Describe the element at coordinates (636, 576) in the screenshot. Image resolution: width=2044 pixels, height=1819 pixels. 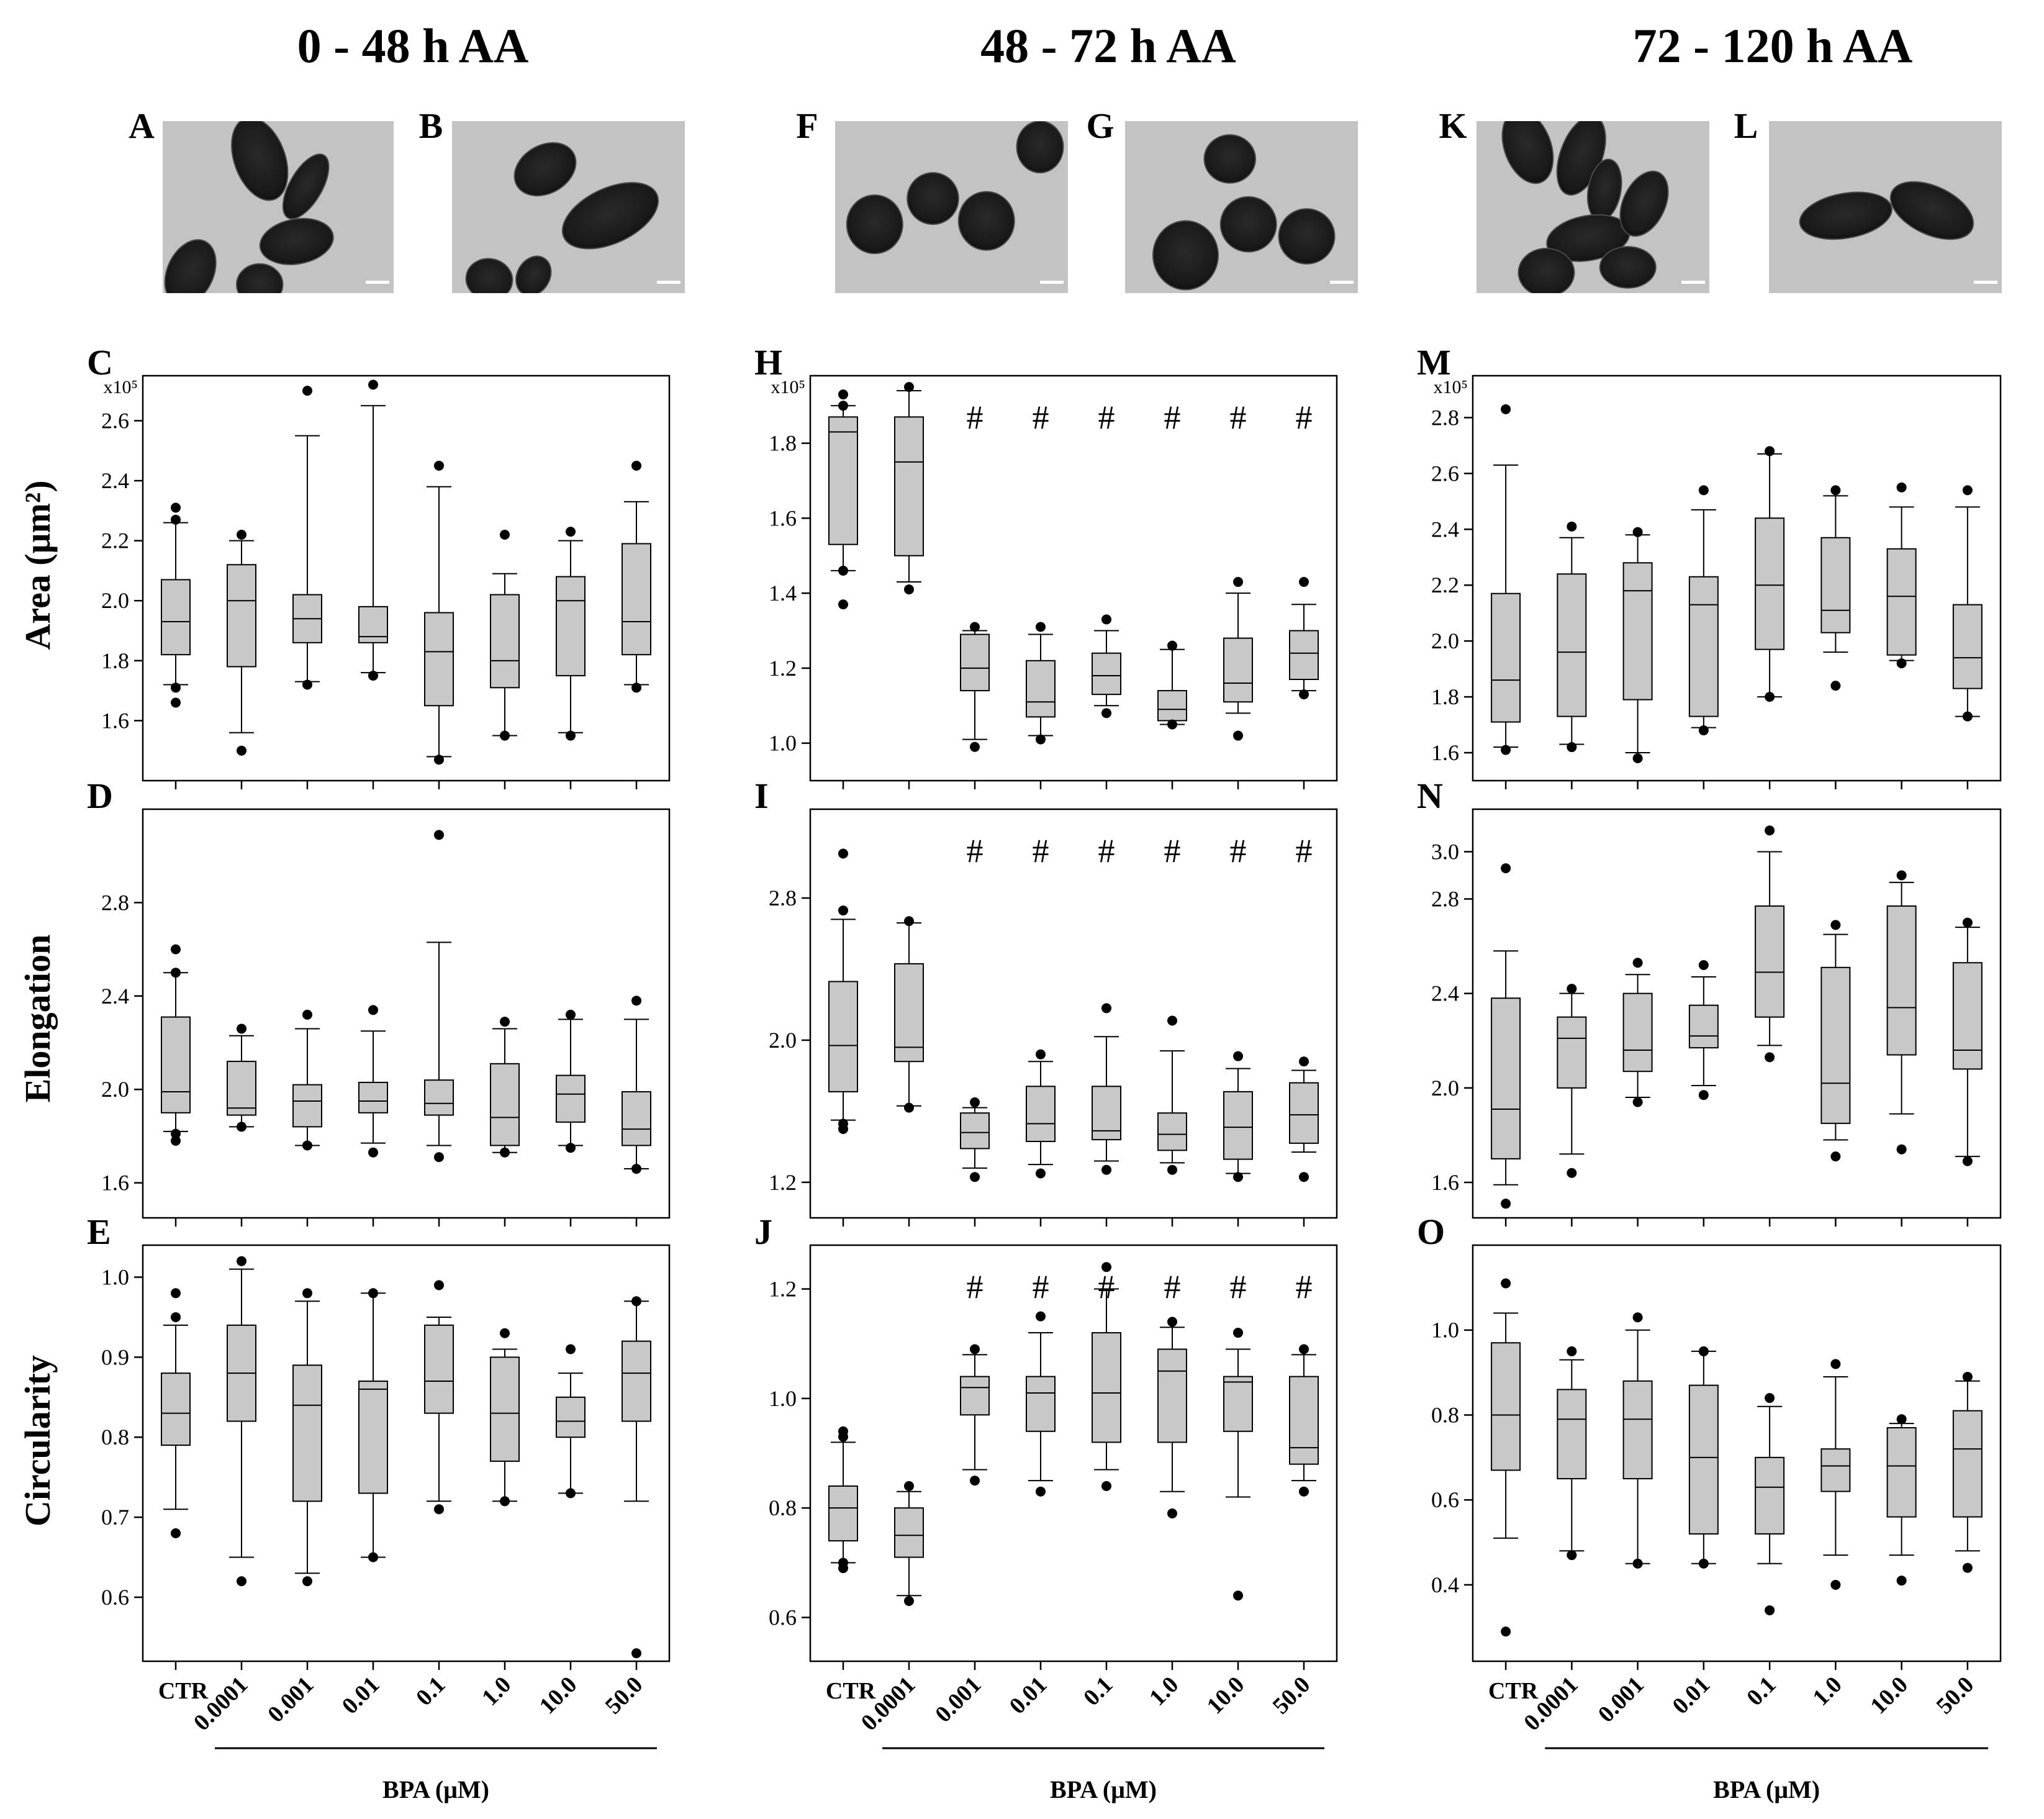
I see `box-50.0` at that location.